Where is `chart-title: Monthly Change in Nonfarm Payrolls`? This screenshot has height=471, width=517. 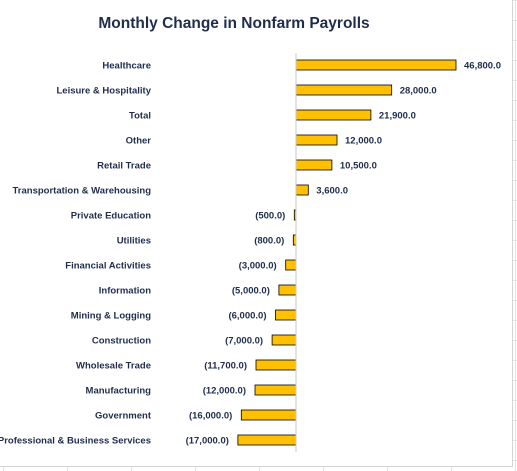 chart-title: Monthly Change in Nonfarm Payrolls is located at coordinates (234, 23).